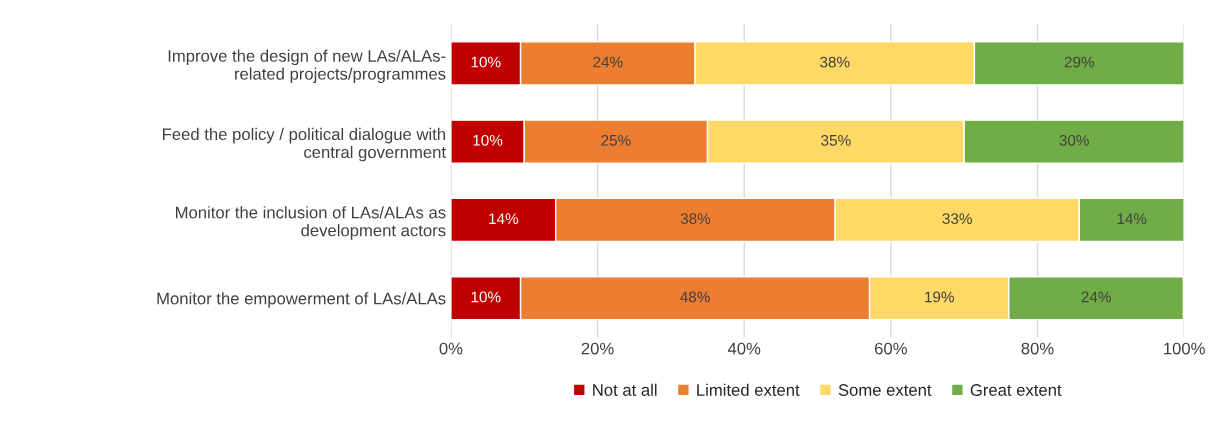  Describe the element at coordinates (744, 348) in the screenshot. I see `x-tick-label: 40%` at that location.